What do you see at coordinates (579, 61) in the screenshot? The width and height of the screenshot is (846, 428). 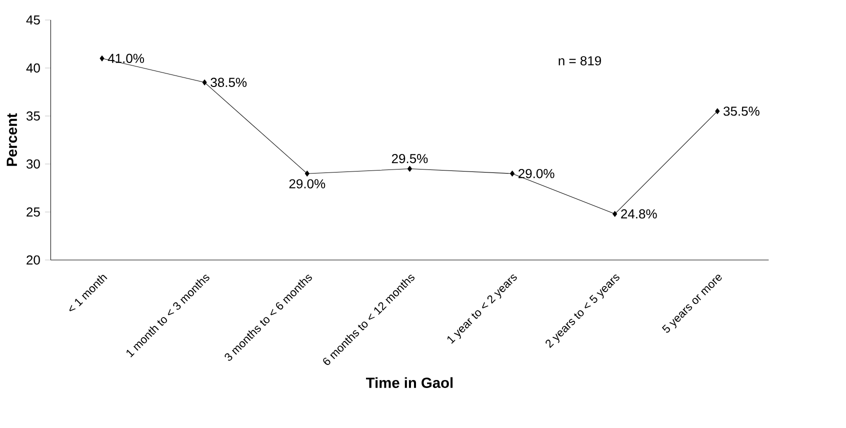 I see `annotation: n = 819` at bounding box center [579, 61].